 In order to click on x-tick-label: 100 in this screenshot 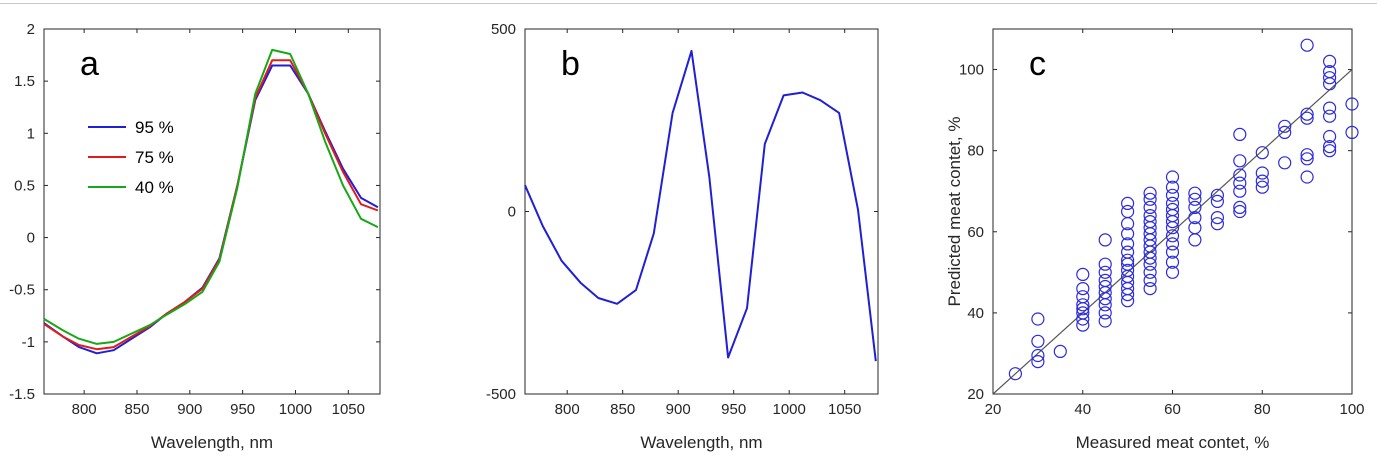, I will do `click(1351, 409)`.